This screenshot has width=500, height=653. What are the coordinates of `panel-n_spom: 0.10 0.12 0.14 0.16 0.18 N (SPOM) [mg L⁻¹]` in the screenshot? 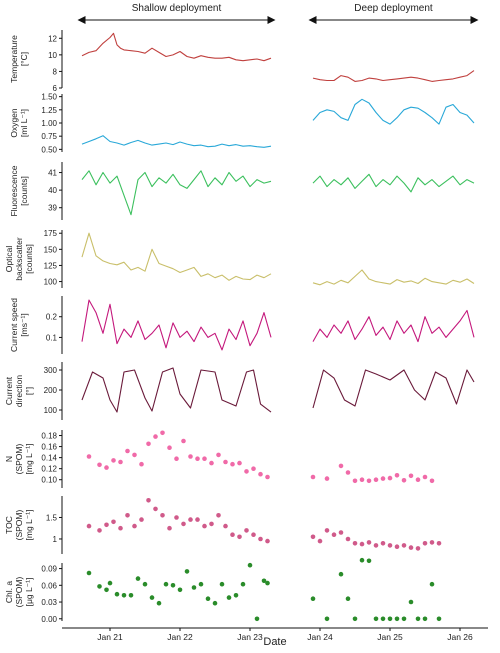 It's located at (219, 459).